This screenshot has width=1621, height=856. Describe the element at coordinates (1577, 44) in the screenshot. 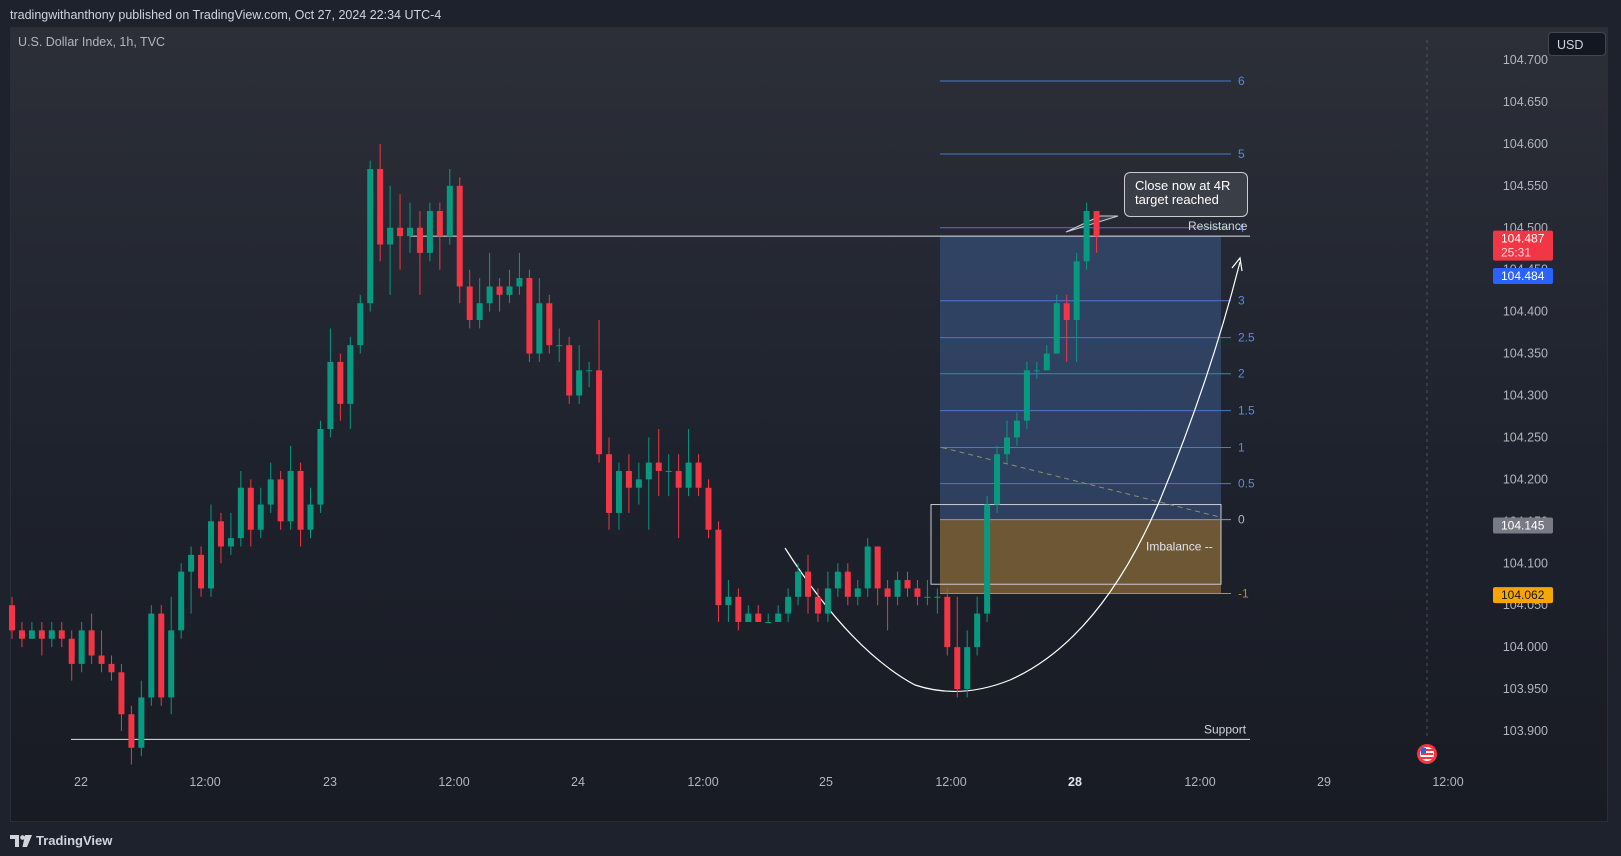

I see `currency-button: USD` at that location.